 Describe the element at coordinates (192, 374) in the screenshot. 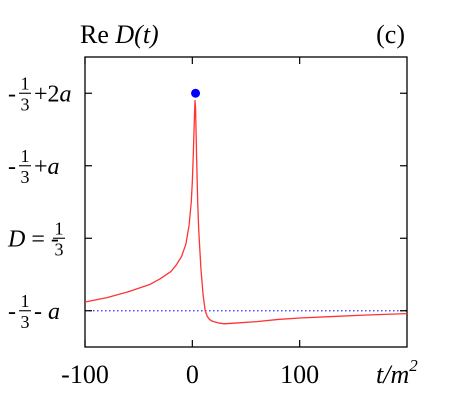

I see `x-tick-label: 0` at that location.